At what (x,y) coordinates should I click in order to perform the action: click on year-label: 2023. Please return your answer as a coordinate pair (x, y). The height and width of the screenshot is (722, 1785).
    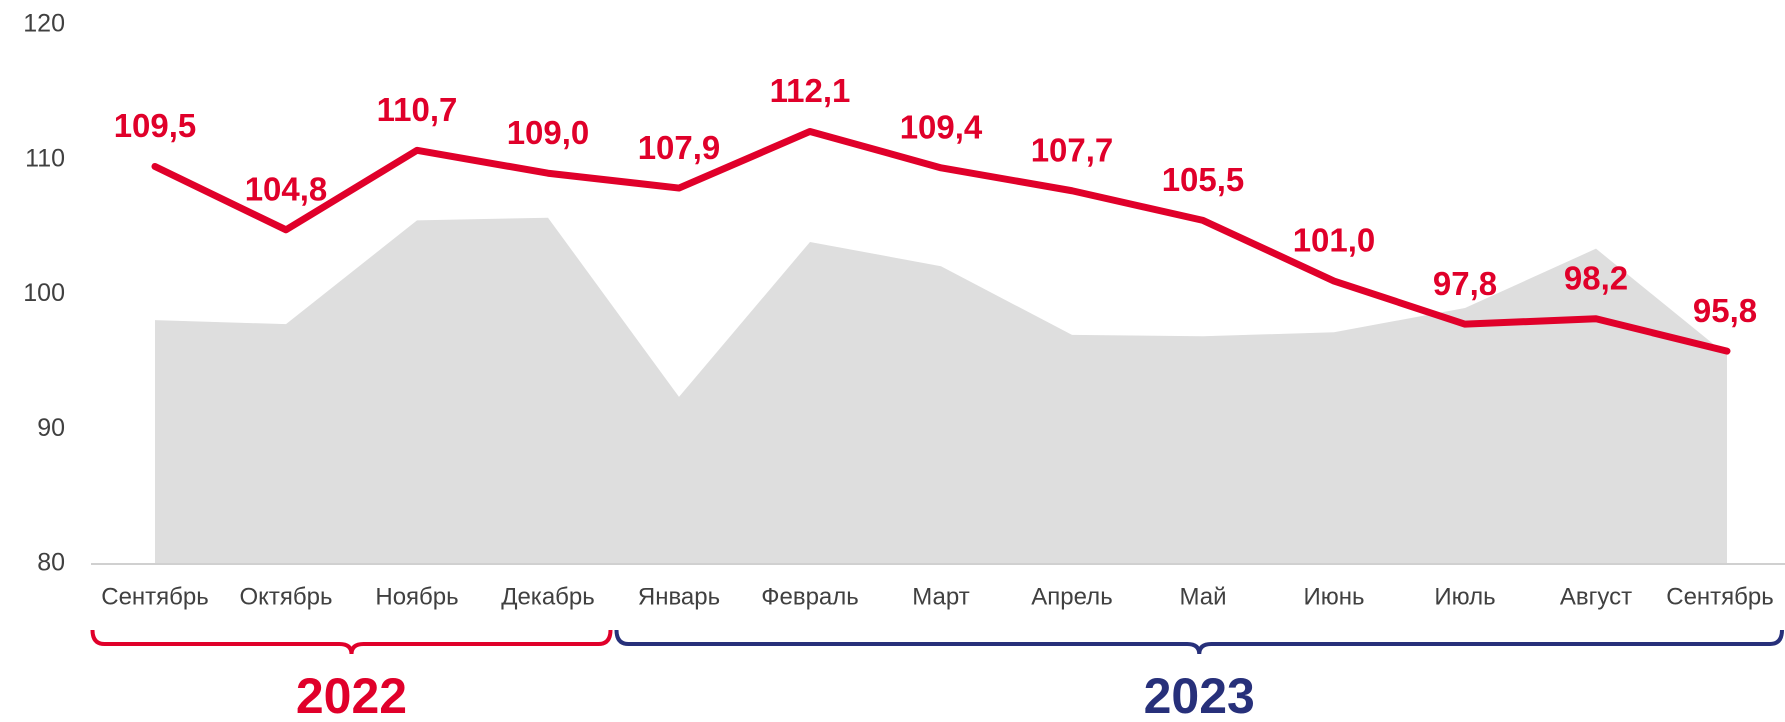
    Looking at the image, I should click on (1199, 695).